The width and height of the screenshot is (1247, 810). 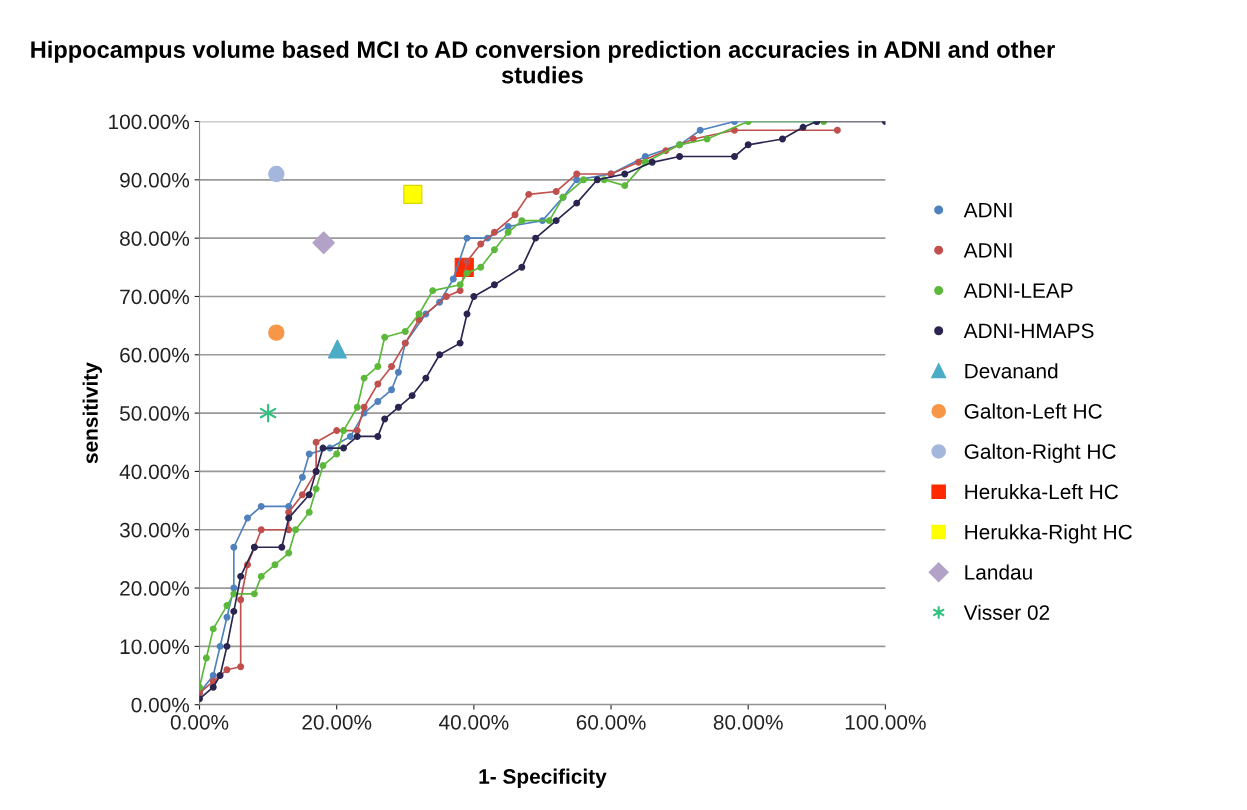 I want to click on x-tick-label: 80.00%, so click(x=748, y=722).